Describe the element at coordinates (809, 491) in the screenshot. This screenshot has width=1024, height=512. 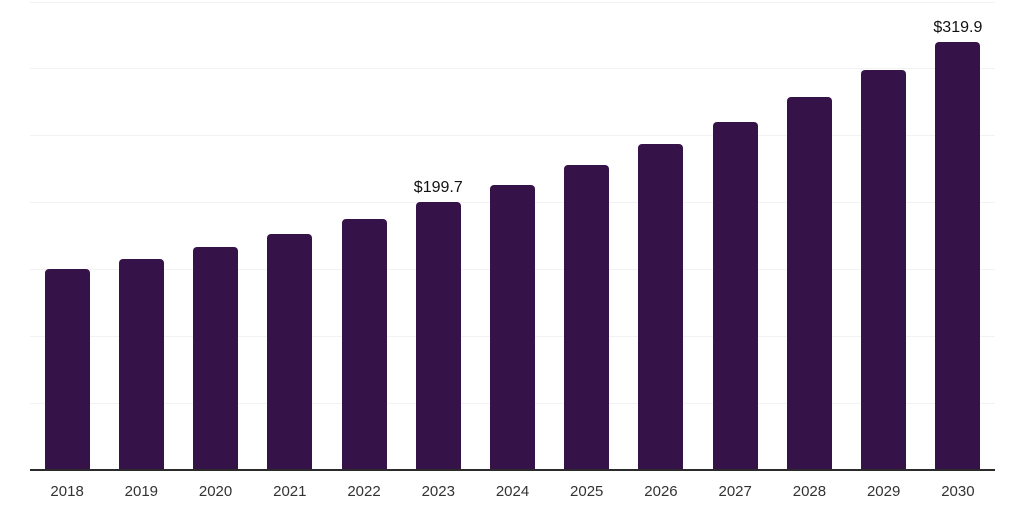
I see `x-axis-tick-label-2028: 2028` at that location.